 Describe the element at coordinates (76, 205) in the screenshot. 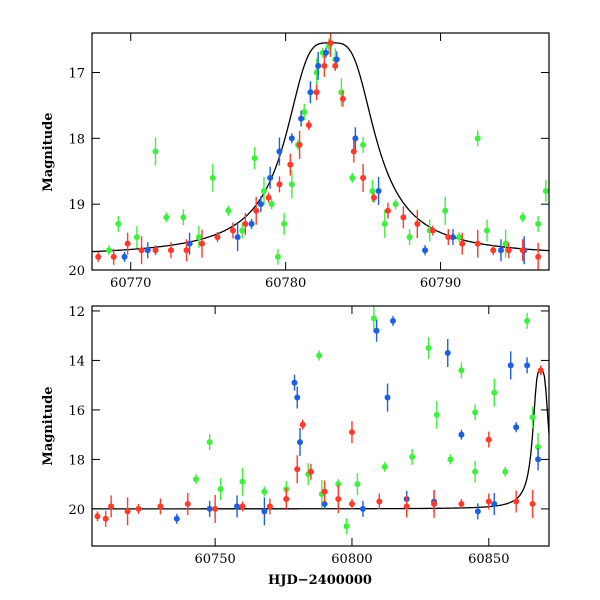

I see `y-tick-label: 19` at that location.